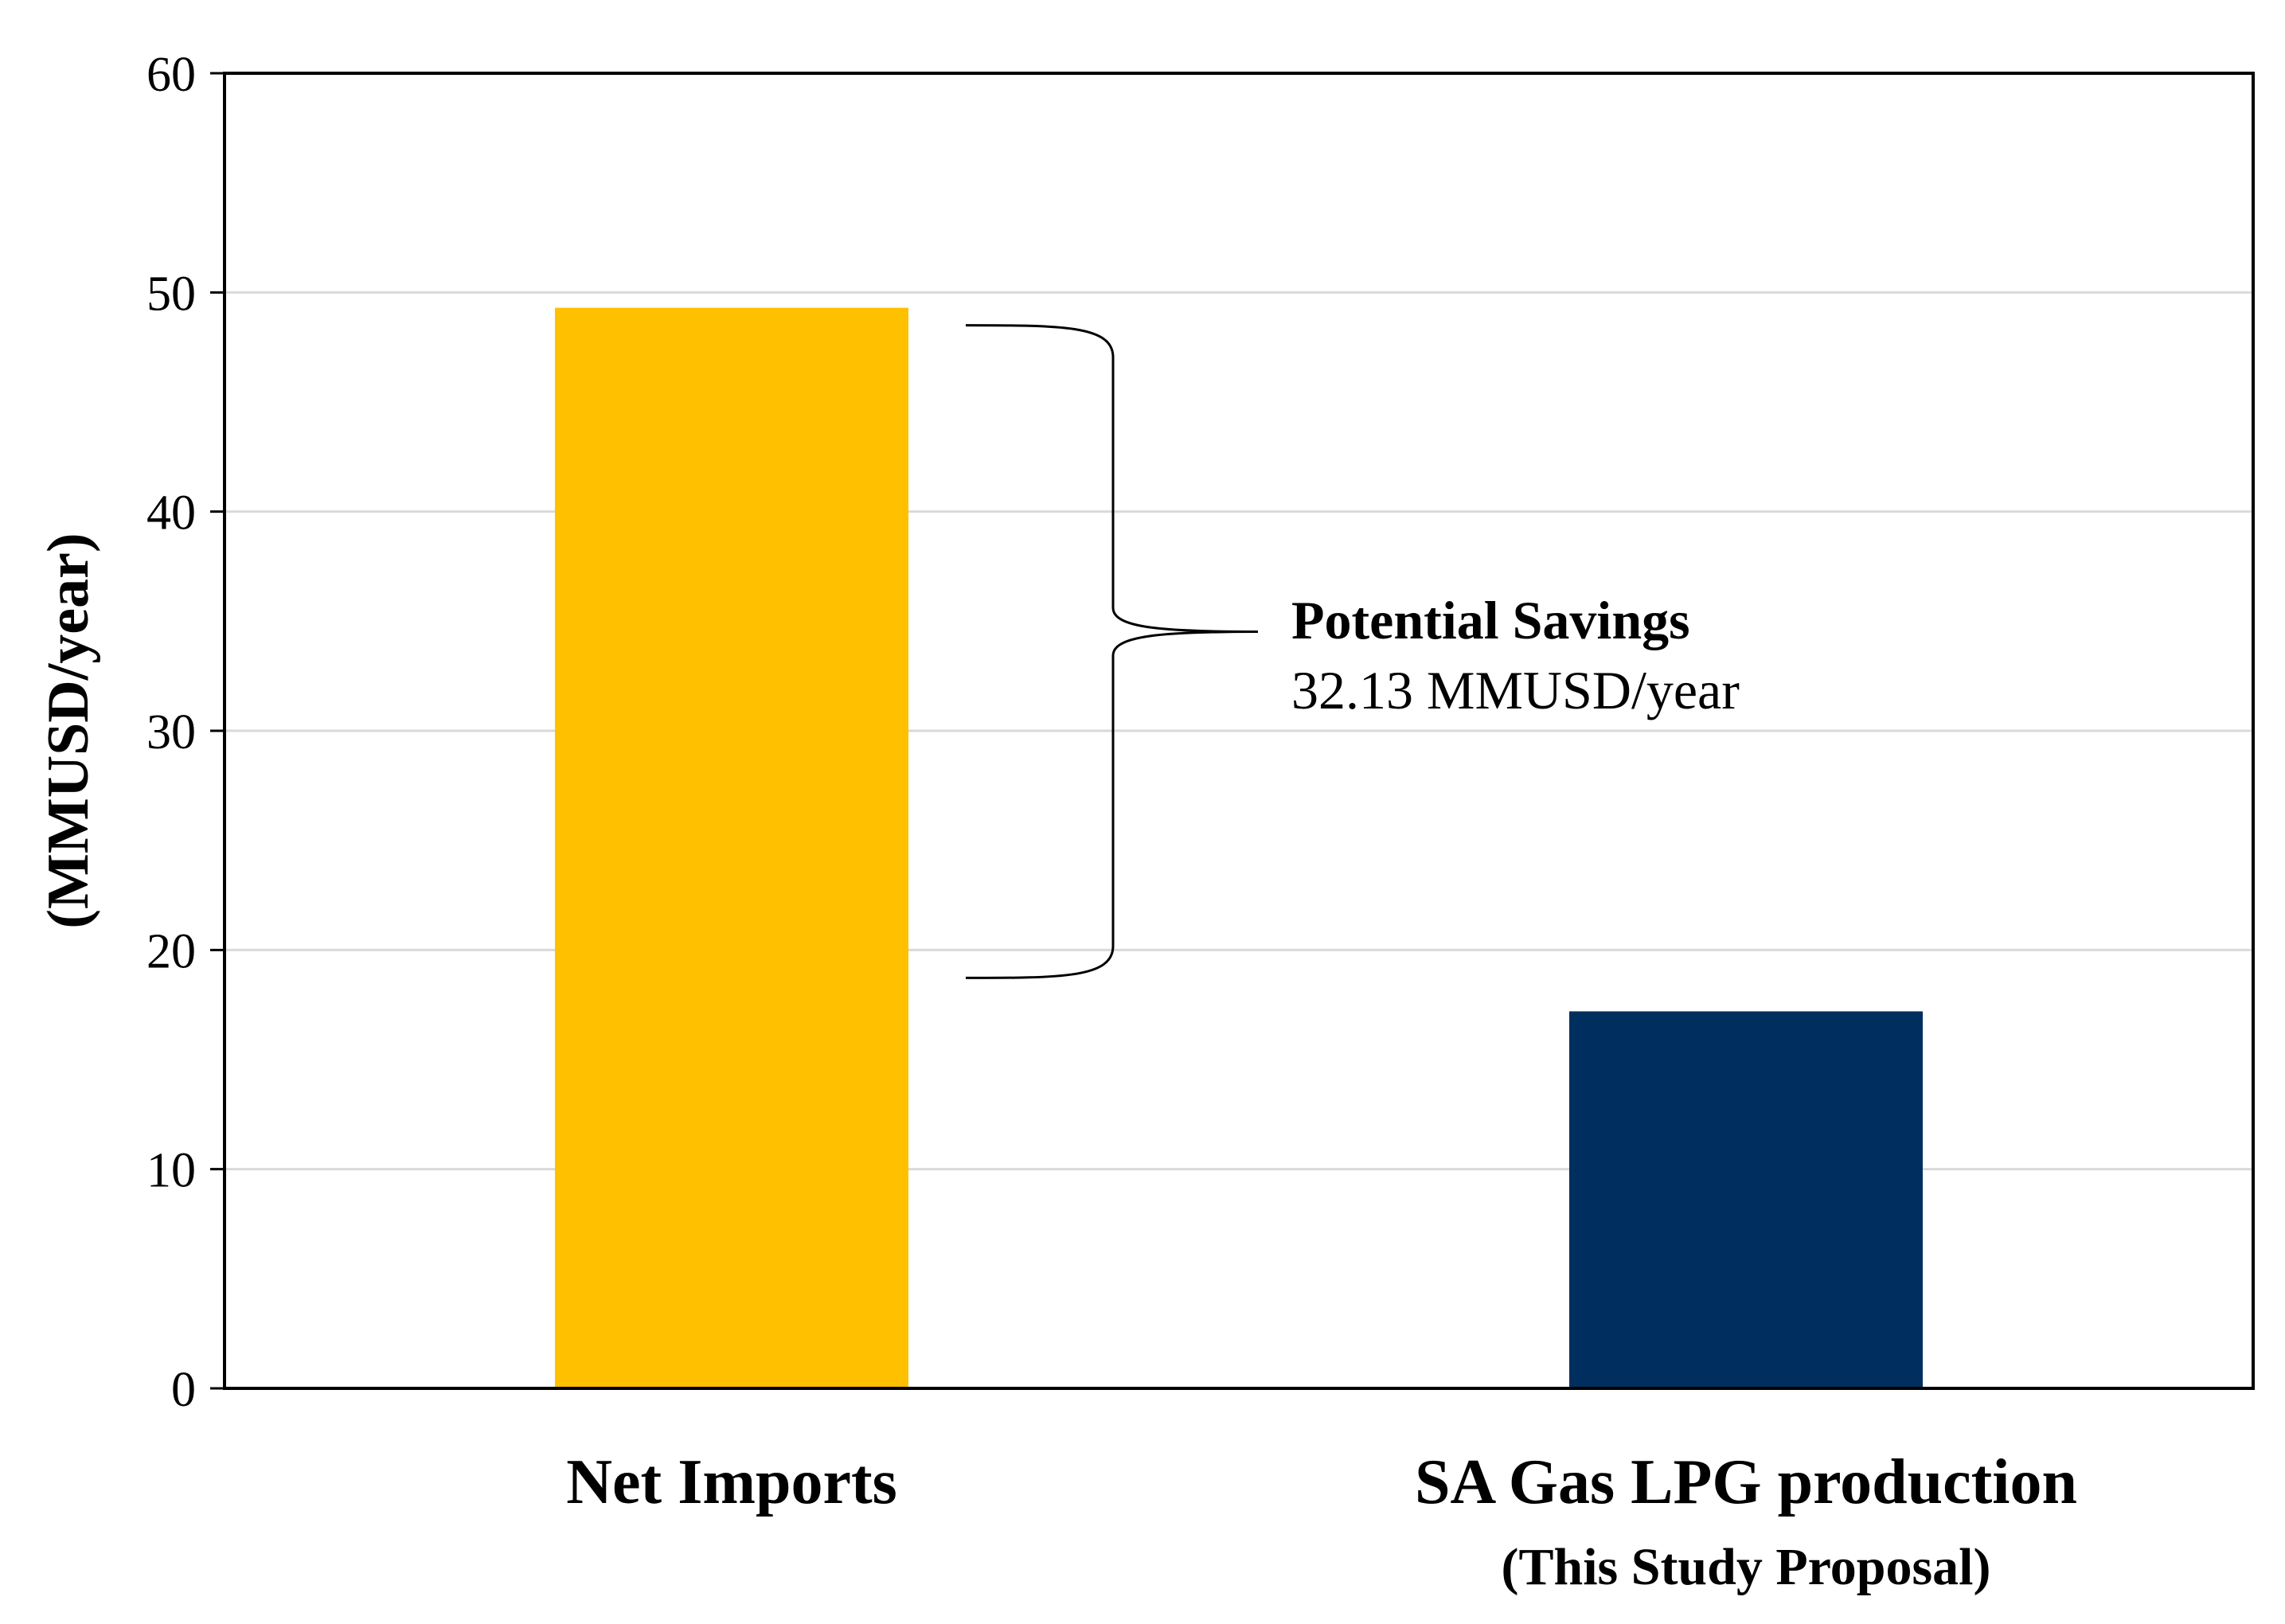 The height and width of the screenshot is (1624, 2285). What do you see at coordinates (171, 1171) in the screenshot?
I see `y-tick-label: 10` at bounding box center [171, 1171].